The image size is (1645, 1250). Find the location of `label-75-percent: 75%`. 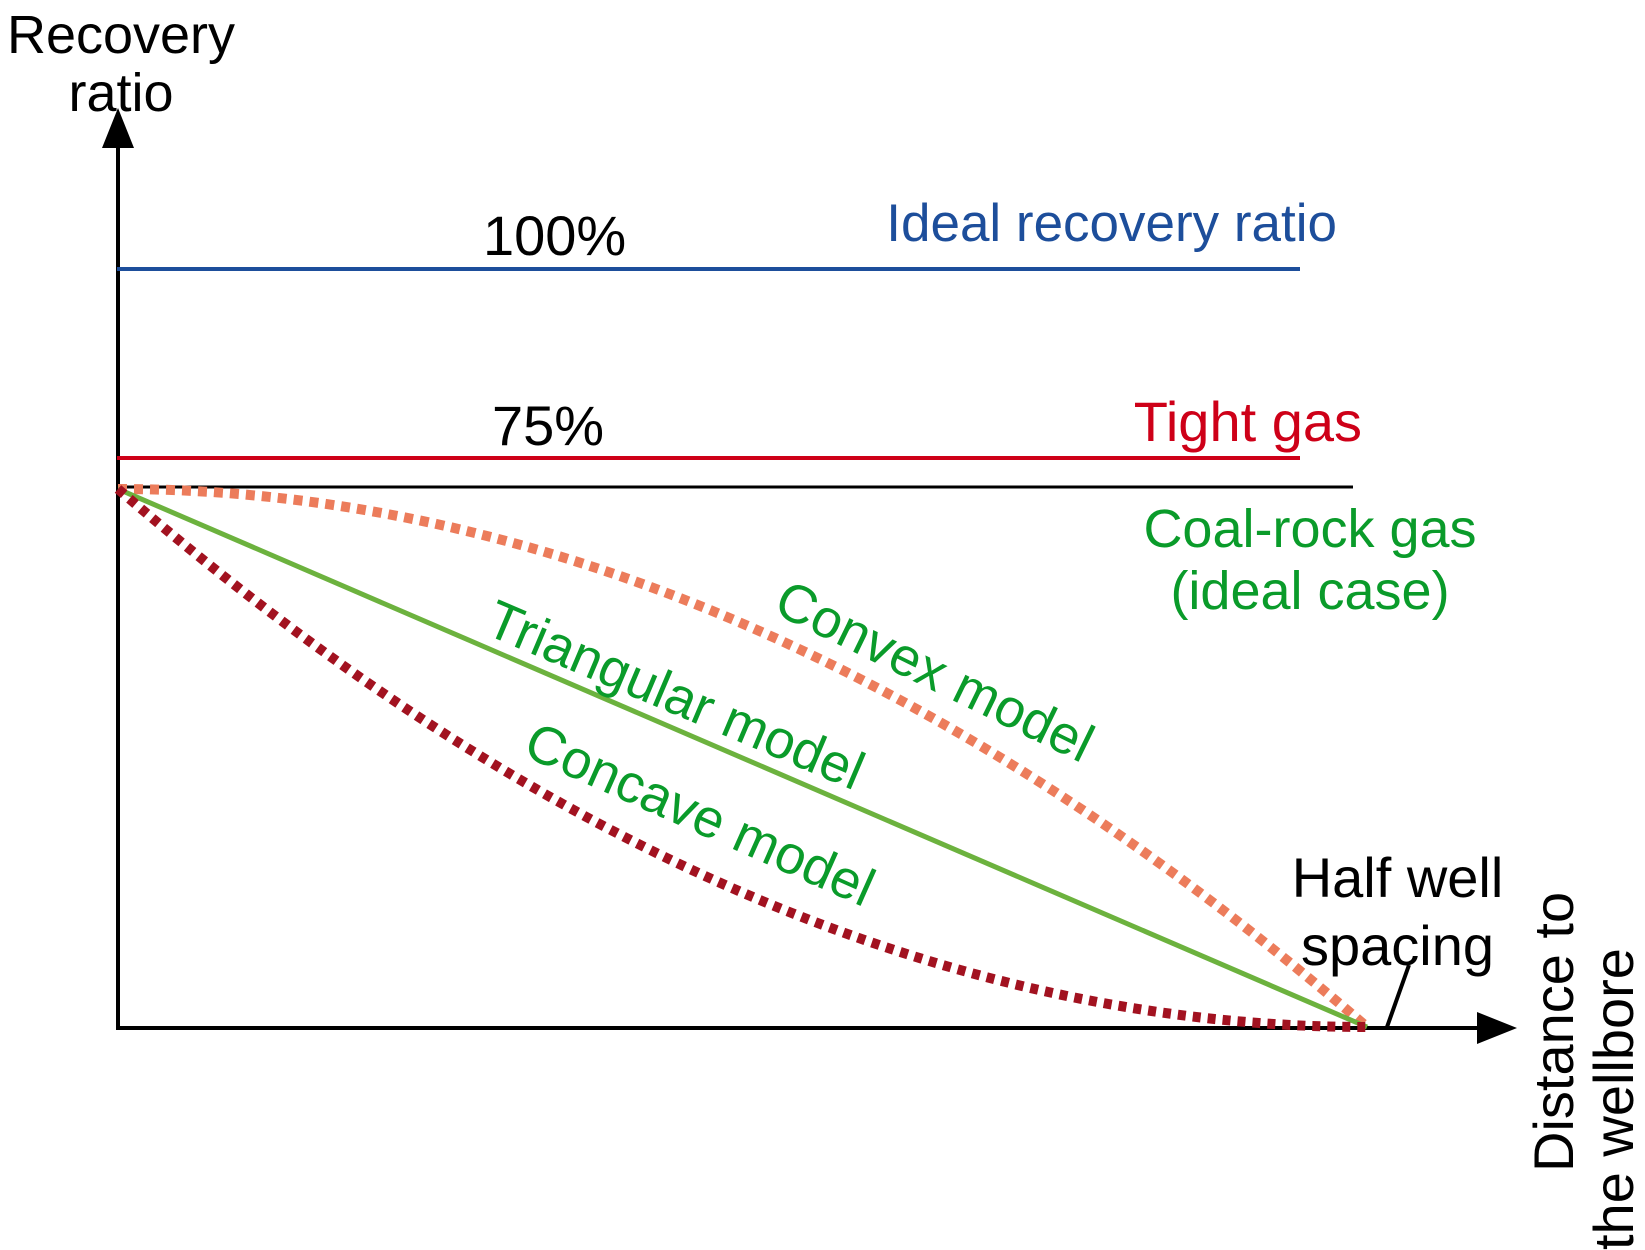

label-75-percent: 75% is located at coordinates (548, 425).